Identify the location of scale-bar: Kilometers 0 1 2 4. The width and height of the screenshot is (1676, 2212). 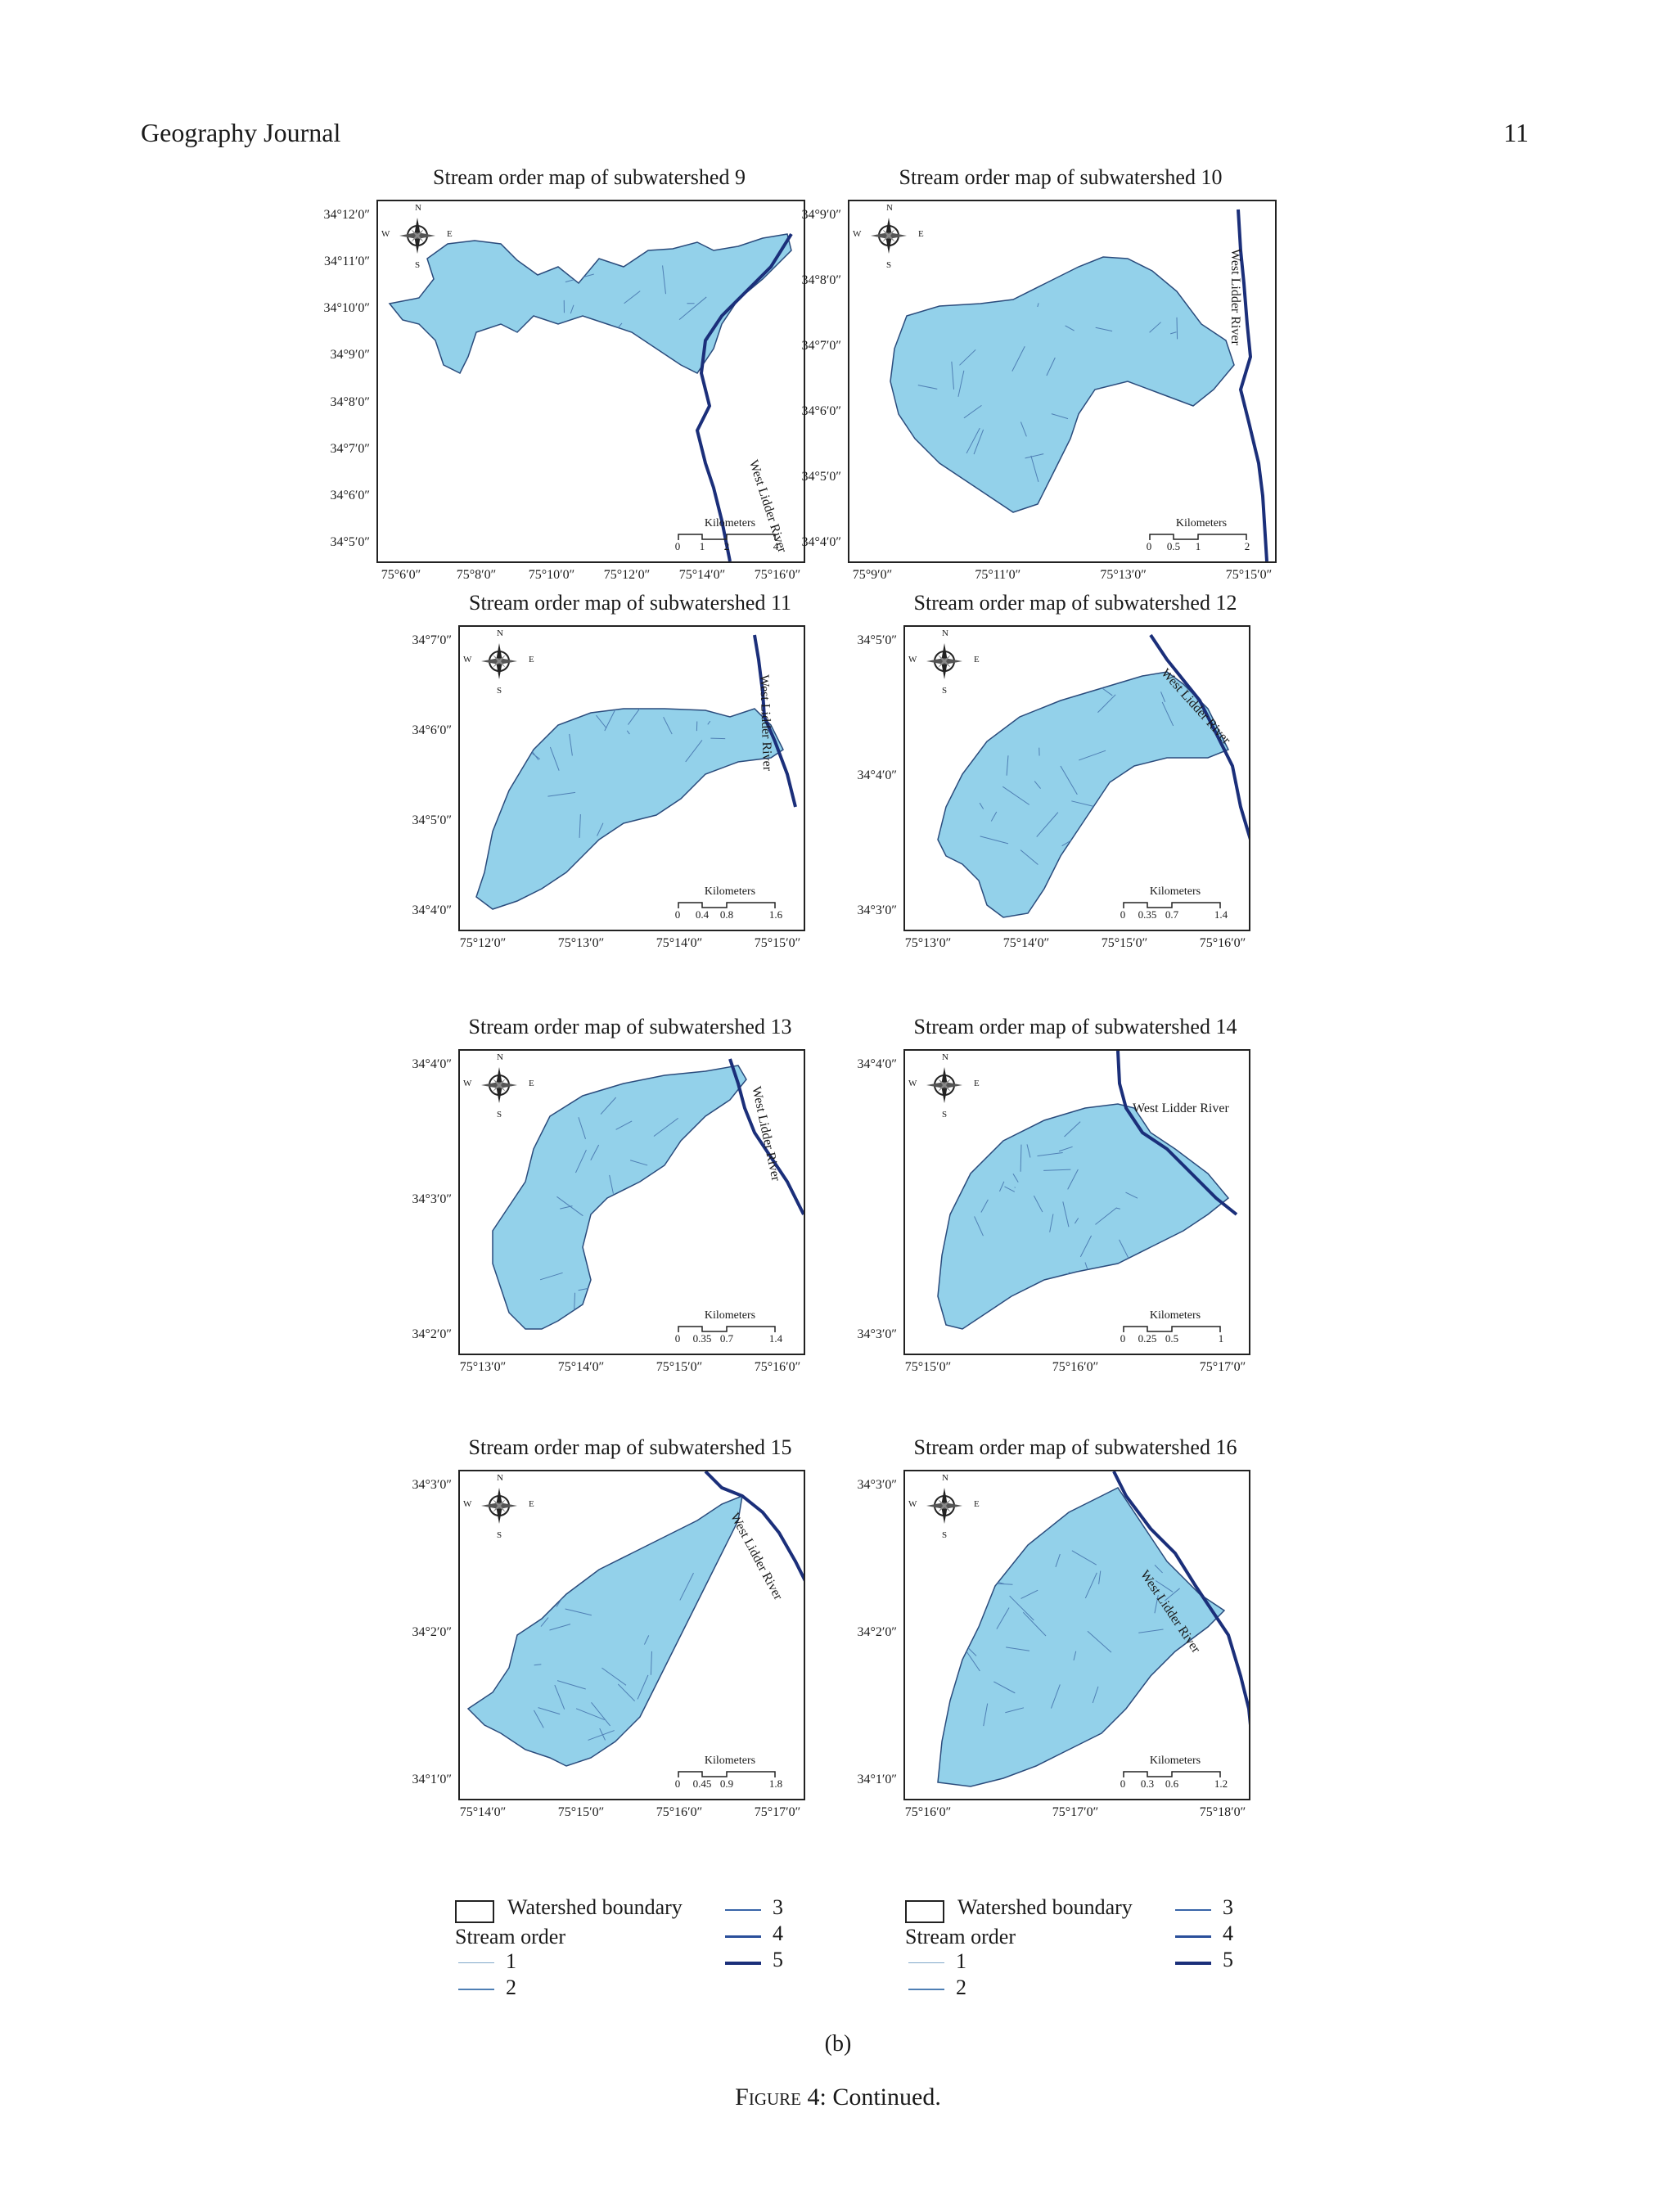
(730, 534).